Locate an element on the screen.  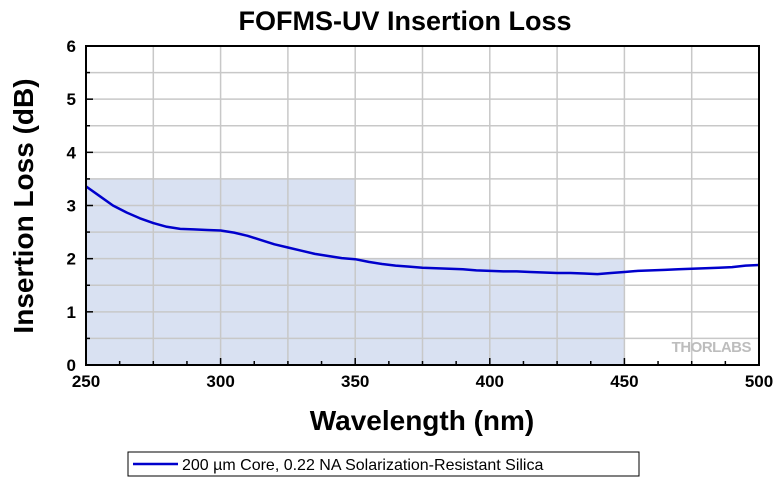
thorlabs-watermark: THORLABS is located at coordinates (712, 347).